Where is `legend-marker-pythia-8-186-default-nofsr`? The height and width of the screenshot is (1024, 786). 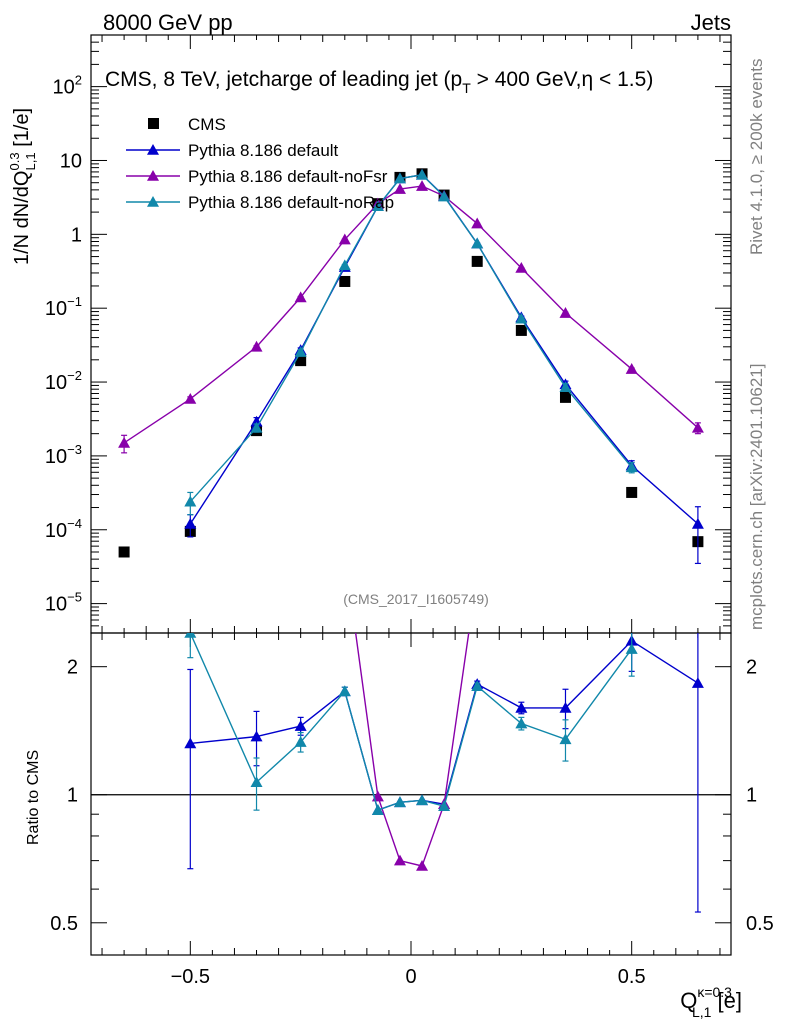
legend-marker-pythia-8-186-default-nofsr is located at coordinates (153, 175).